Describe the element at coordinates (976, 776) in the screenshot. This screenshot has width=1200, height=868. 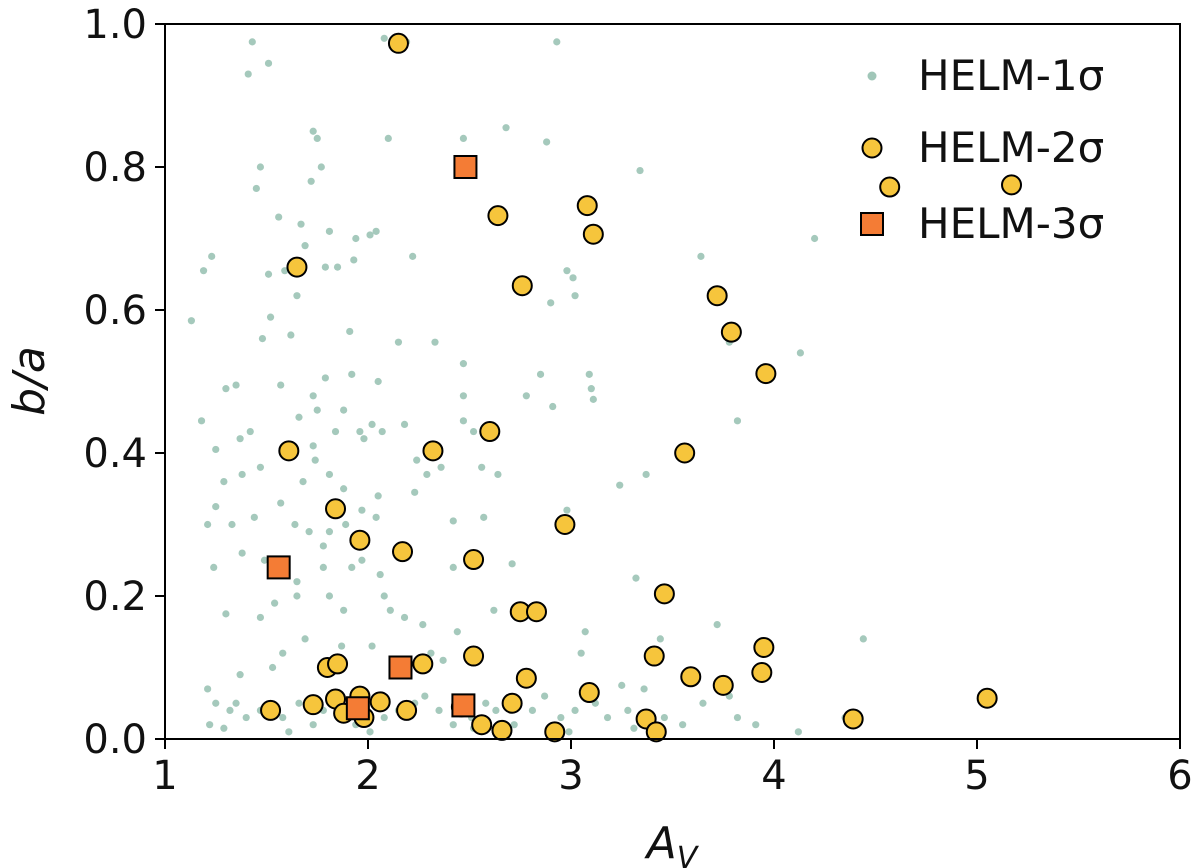
I see `x-tick-label: 5` at that location.